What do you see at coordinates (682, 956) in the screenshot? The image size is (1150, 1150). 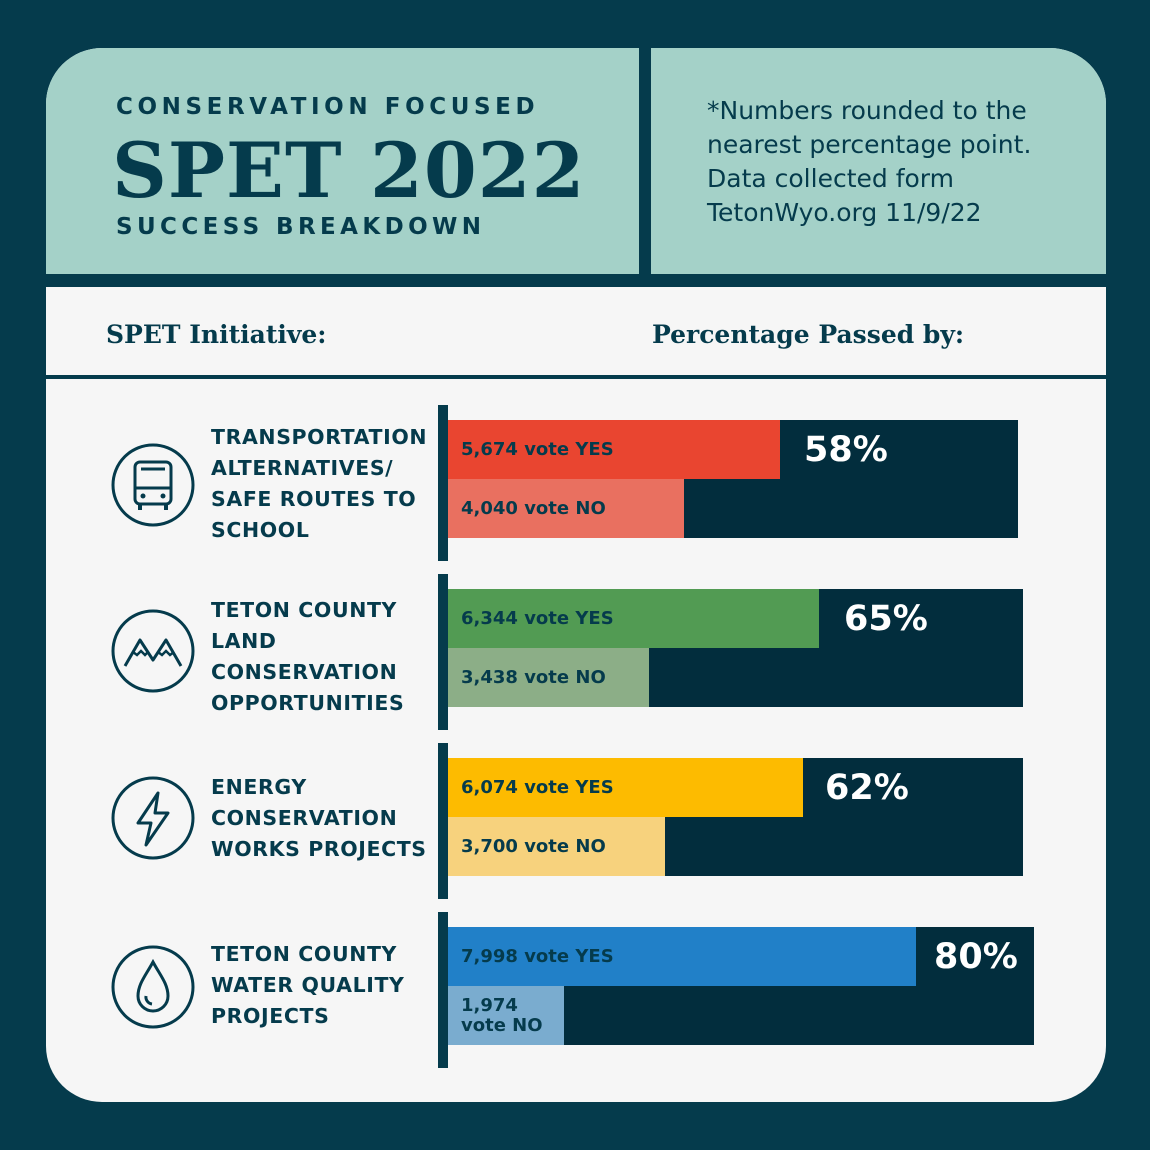 I see `yes-vote-bar: 7,998 vote YES` at bounding box center [682, 956].